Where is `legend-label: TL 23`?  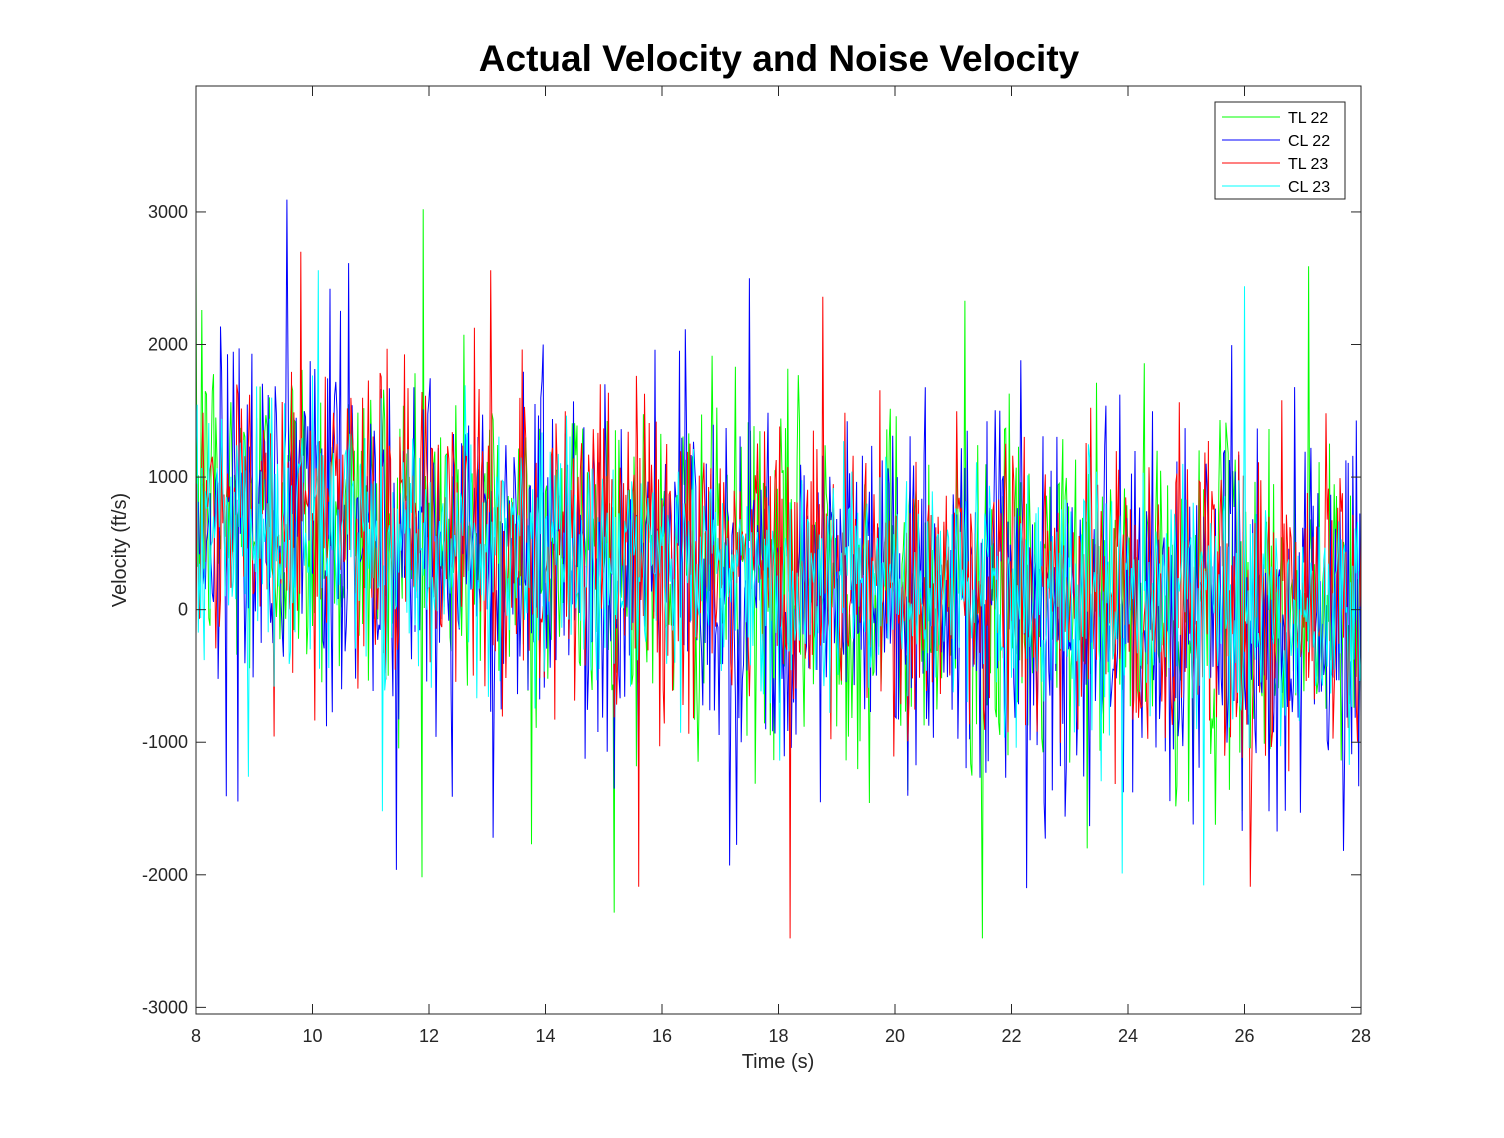 legend-label: TL 23 is located at coordinates (1308, 164).